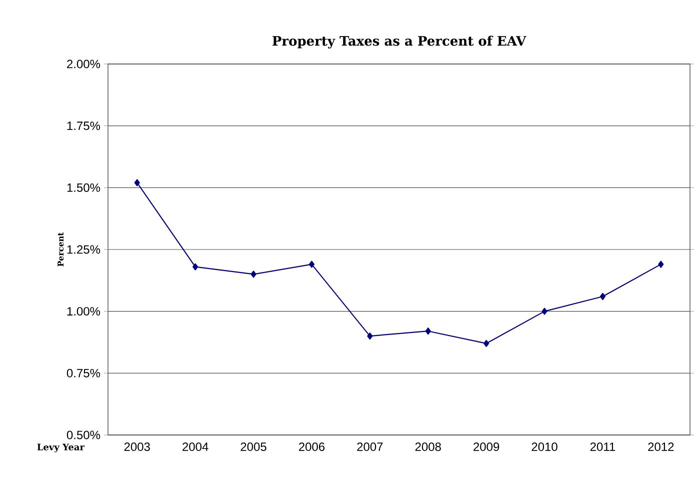 Image resolution: width=696 pixels, height=478 pixels. I want to click on y-tick-label: 1.00%, so click(83, 311).